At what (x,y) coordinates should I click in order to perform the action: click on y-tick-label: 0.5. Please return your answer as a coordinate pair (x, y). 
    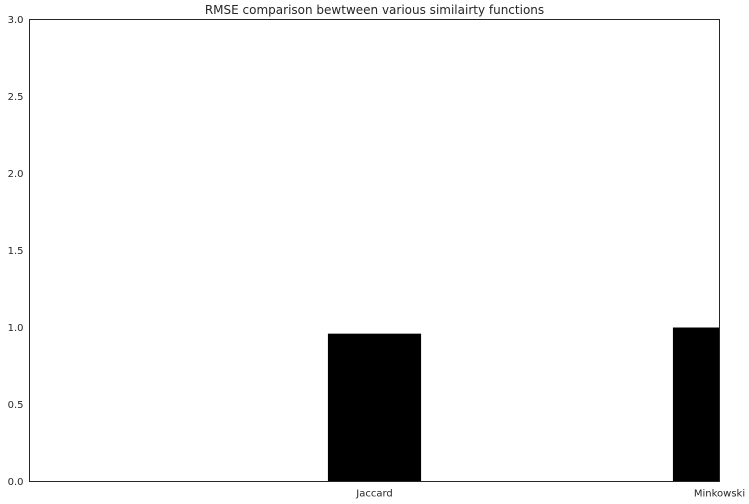
    Looking at the image, I should click on (16, 405).